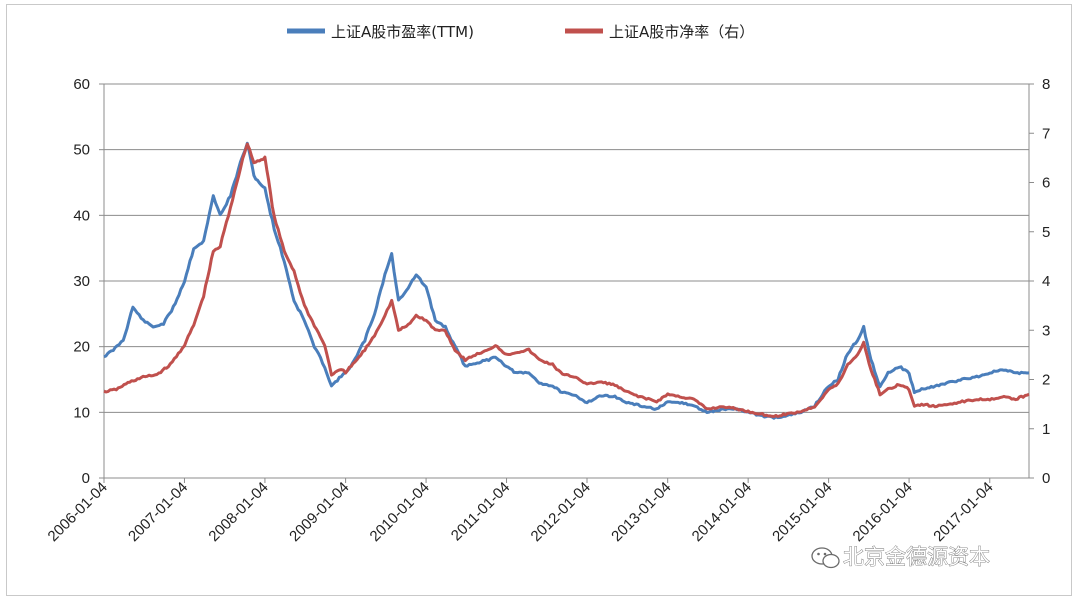 This screenshot has height=602, width=1080. I want to click on y-left-tick-label: 20, so click(81, 347).